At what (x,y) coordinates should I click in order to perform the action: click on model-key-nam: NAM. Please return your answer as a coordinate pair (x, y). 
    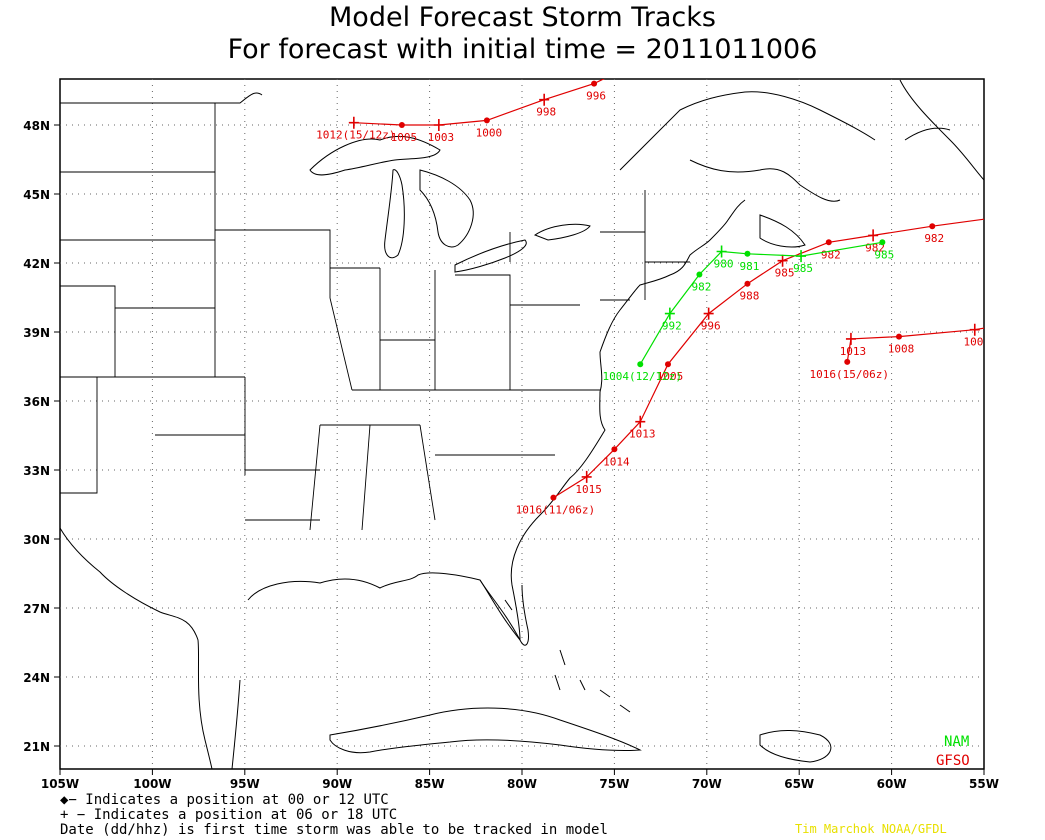
    Looking at the image, I should click on (957, 742).